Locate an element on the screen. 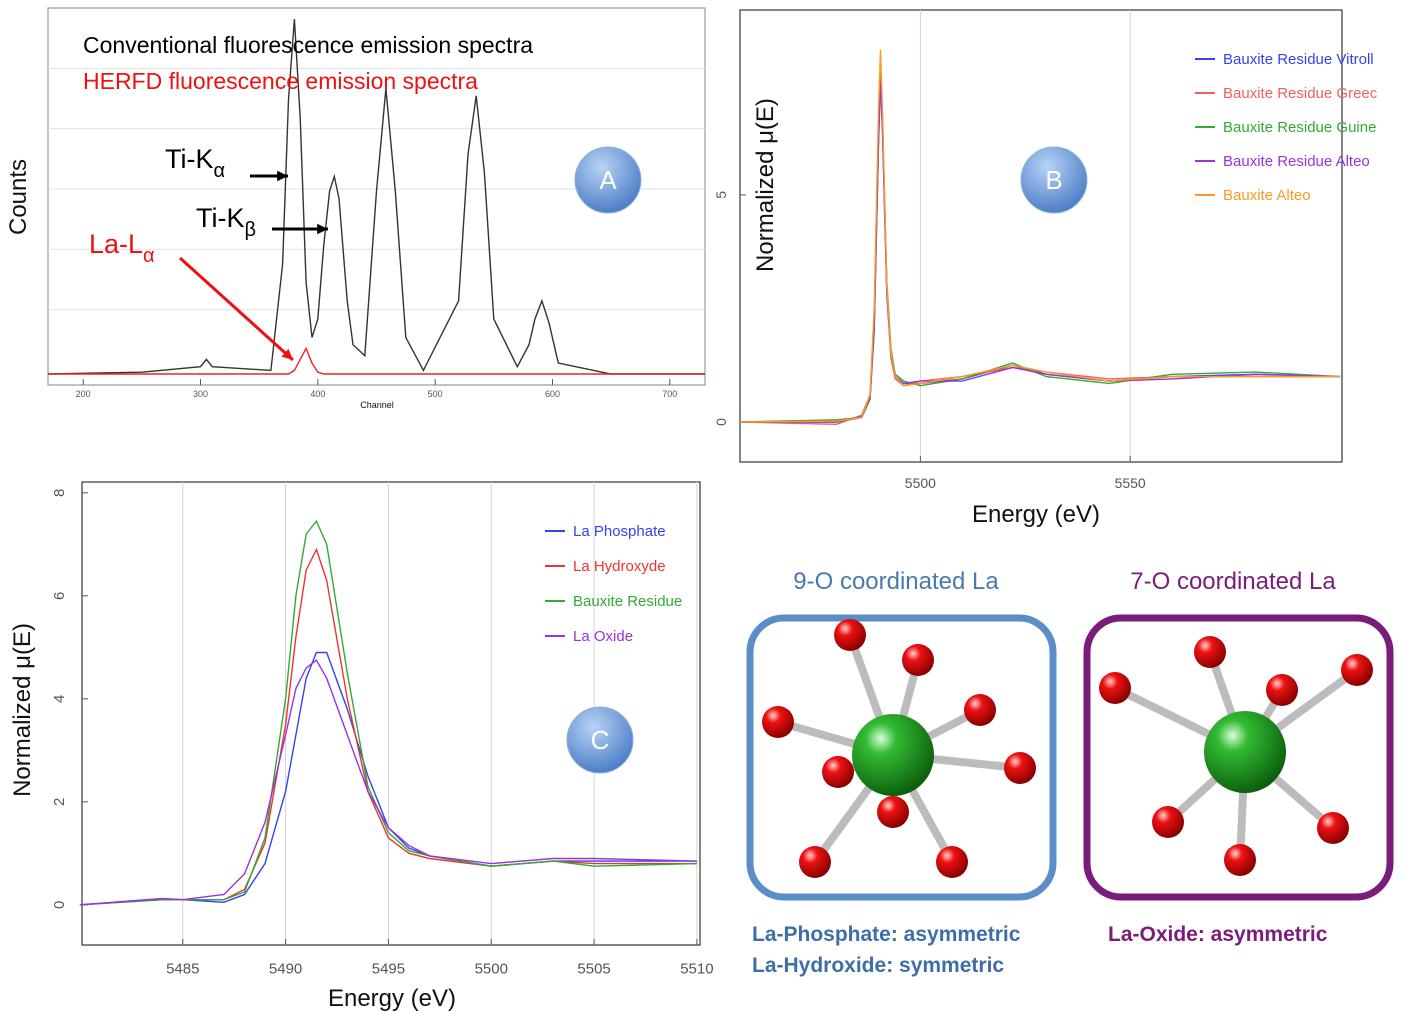 Image resolution: width=1418 pixels, height=1011 pixels. legend-label: La Oxide is located at coordinates (603, 636).